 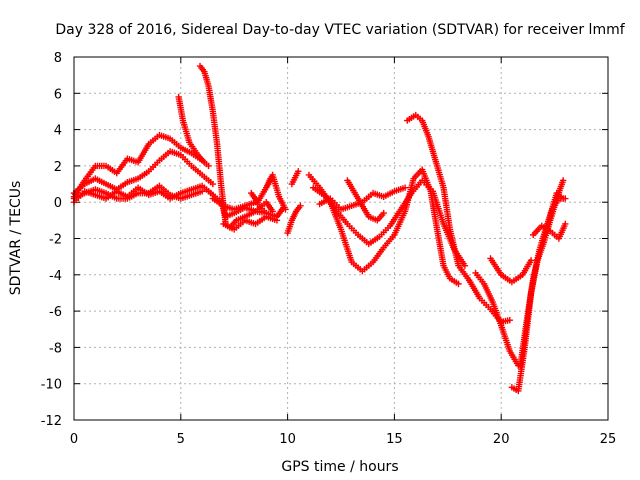 What do you see at coordinates (339, 467) in the screenshot?
I see `x-axis-label: GPS time / hours` at bounding box center [339, 467].